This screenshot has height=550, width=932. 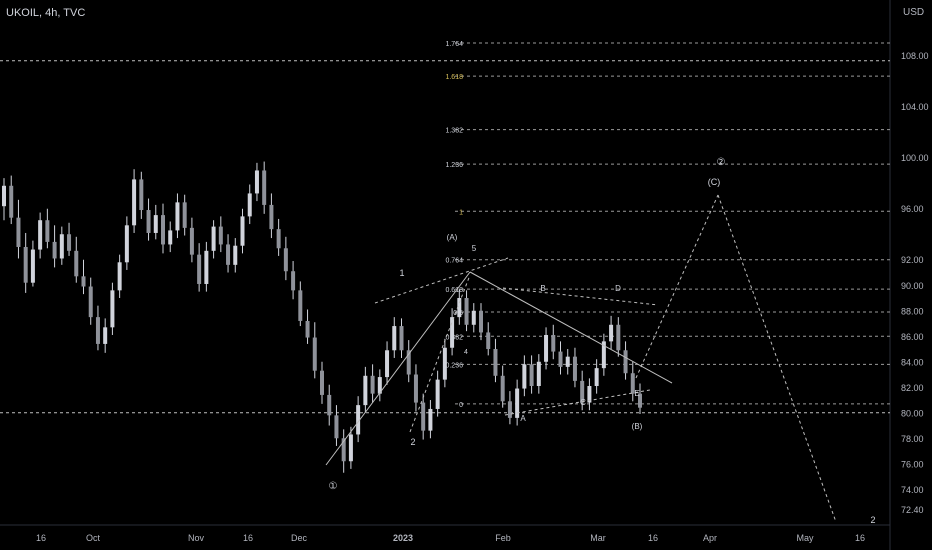 What do you see at coordinates (618, 288) in the screenshot?
I see `wave-label: D` at bounding box center [618, 288].